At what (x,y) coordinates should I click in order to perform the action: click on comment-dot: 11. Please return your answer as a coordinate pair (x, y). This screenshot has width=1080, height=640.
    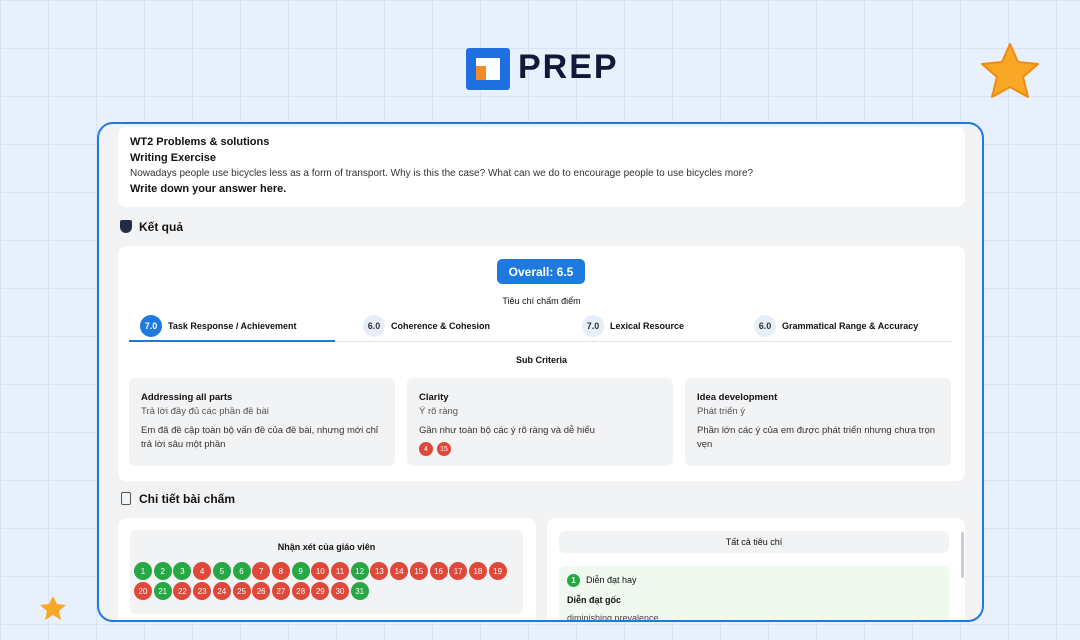
    Looking at the image, I should click on (340, 571).